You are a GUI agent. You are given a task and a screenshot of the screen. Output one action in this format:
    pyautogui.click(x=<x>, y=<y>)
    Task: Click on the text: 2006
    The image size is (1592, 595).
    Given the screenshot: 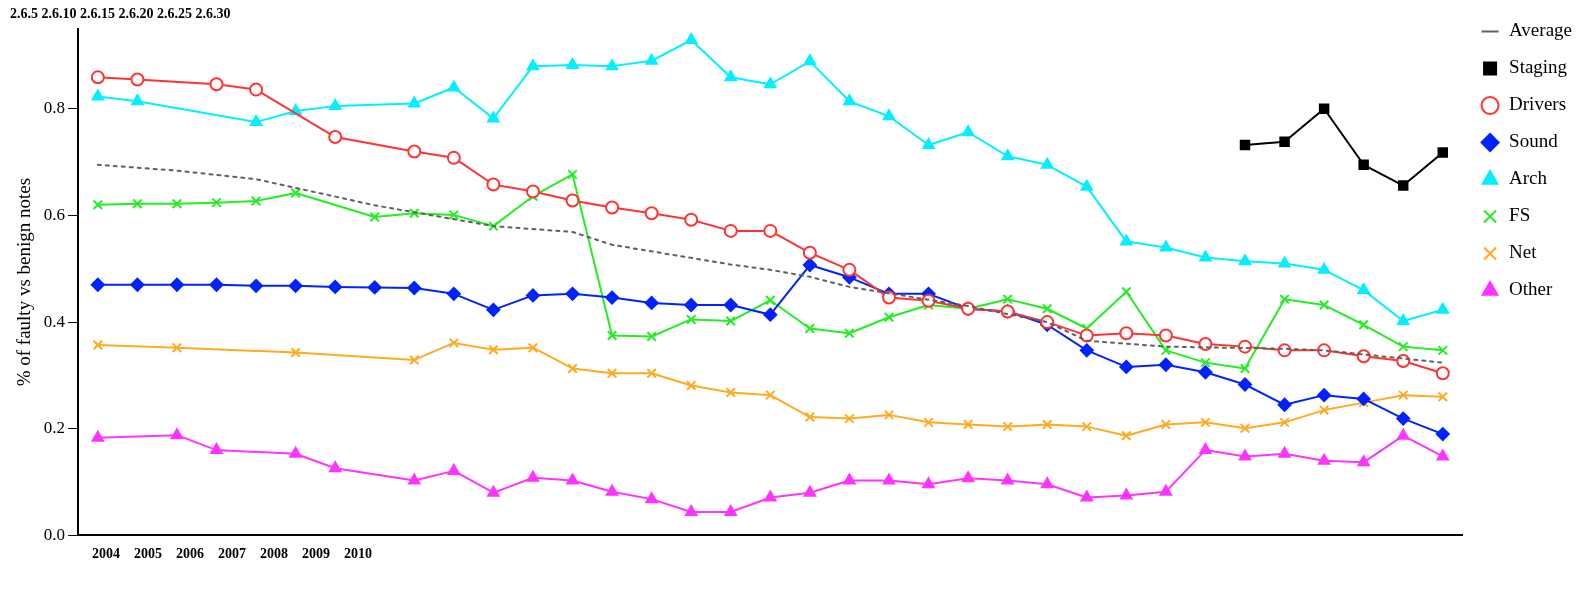 What is the action you would take?
    pyautogui.click(x=190, y=554)
    